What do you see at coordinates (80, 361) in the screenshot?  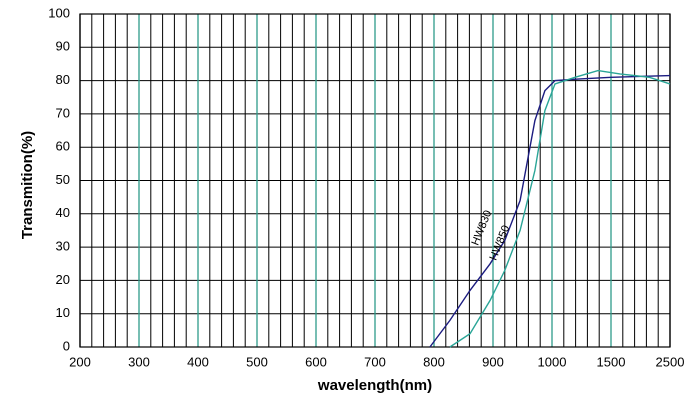 I see `x-tick-label: 200` at bounding box center [80, 361].